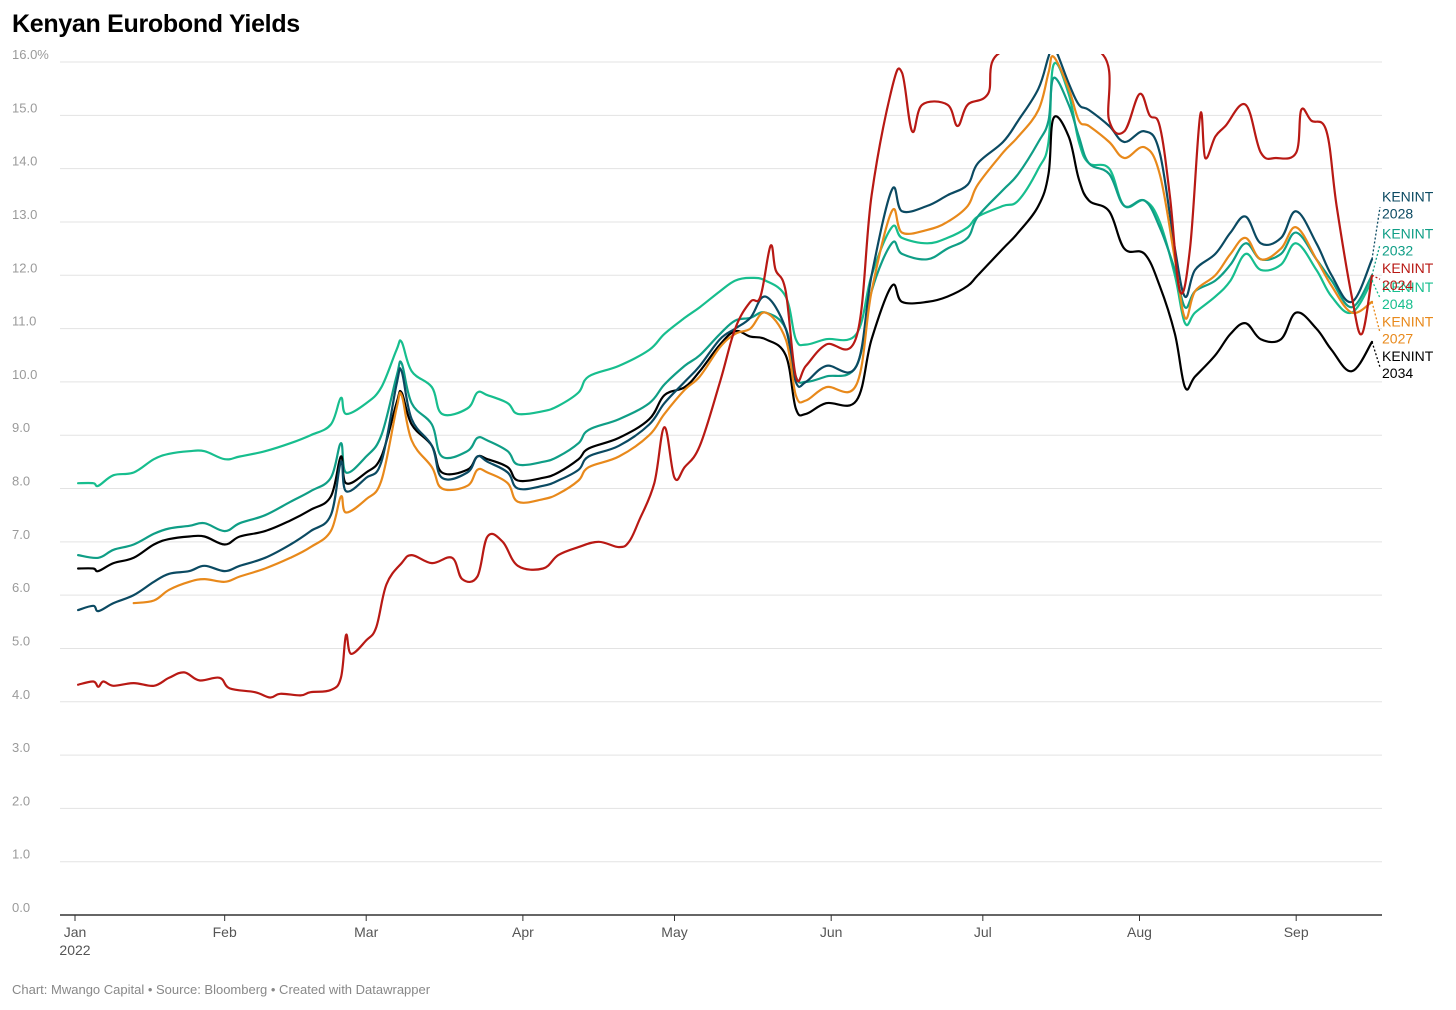 Image resolution: width=1456 pixels, height=1010 pixels. Describe the element at coordinates (1408, 196) in the screenshot. I see `series-label-kenint-2028: KENINT` at that location.